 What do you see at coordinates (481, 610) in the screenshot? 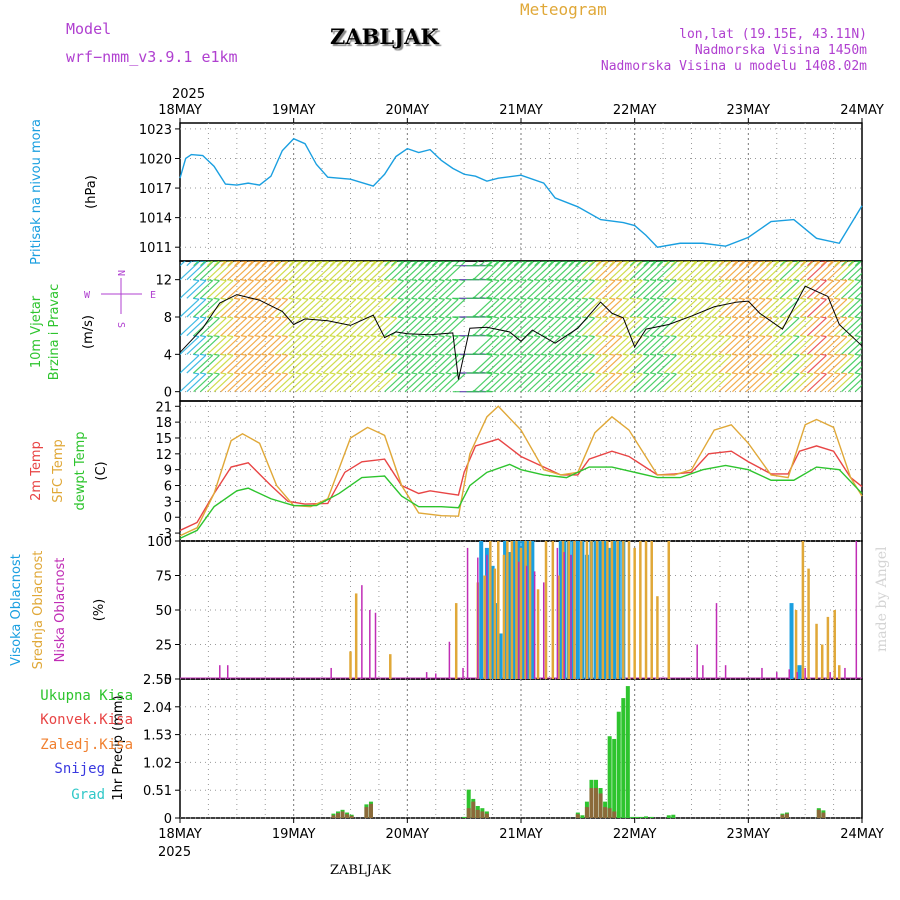
I see `cloud-high-bar` at bounding box center [481, 610].